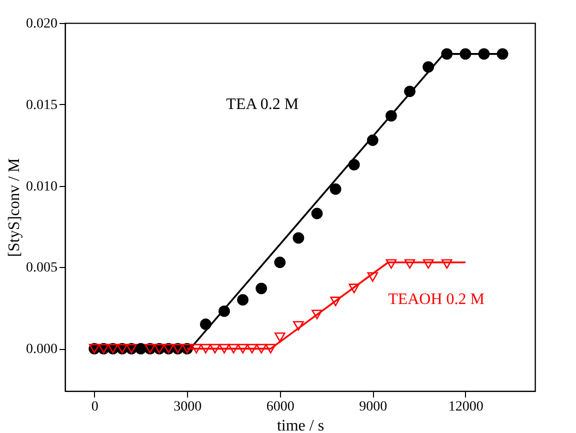 This screenshot has height=433, width=576. Describe the element at coordinates (262, 104) in the screenshot. I see `annotation: TEA 0.2 M` at that location.